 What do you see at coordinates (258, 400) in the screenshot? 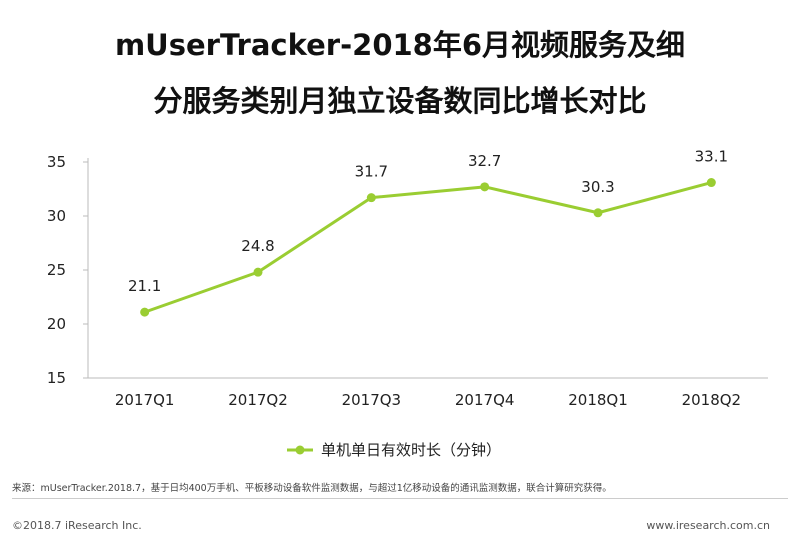
I see `x-tick-label: 2017Q2` at bounding box center [258, 400].